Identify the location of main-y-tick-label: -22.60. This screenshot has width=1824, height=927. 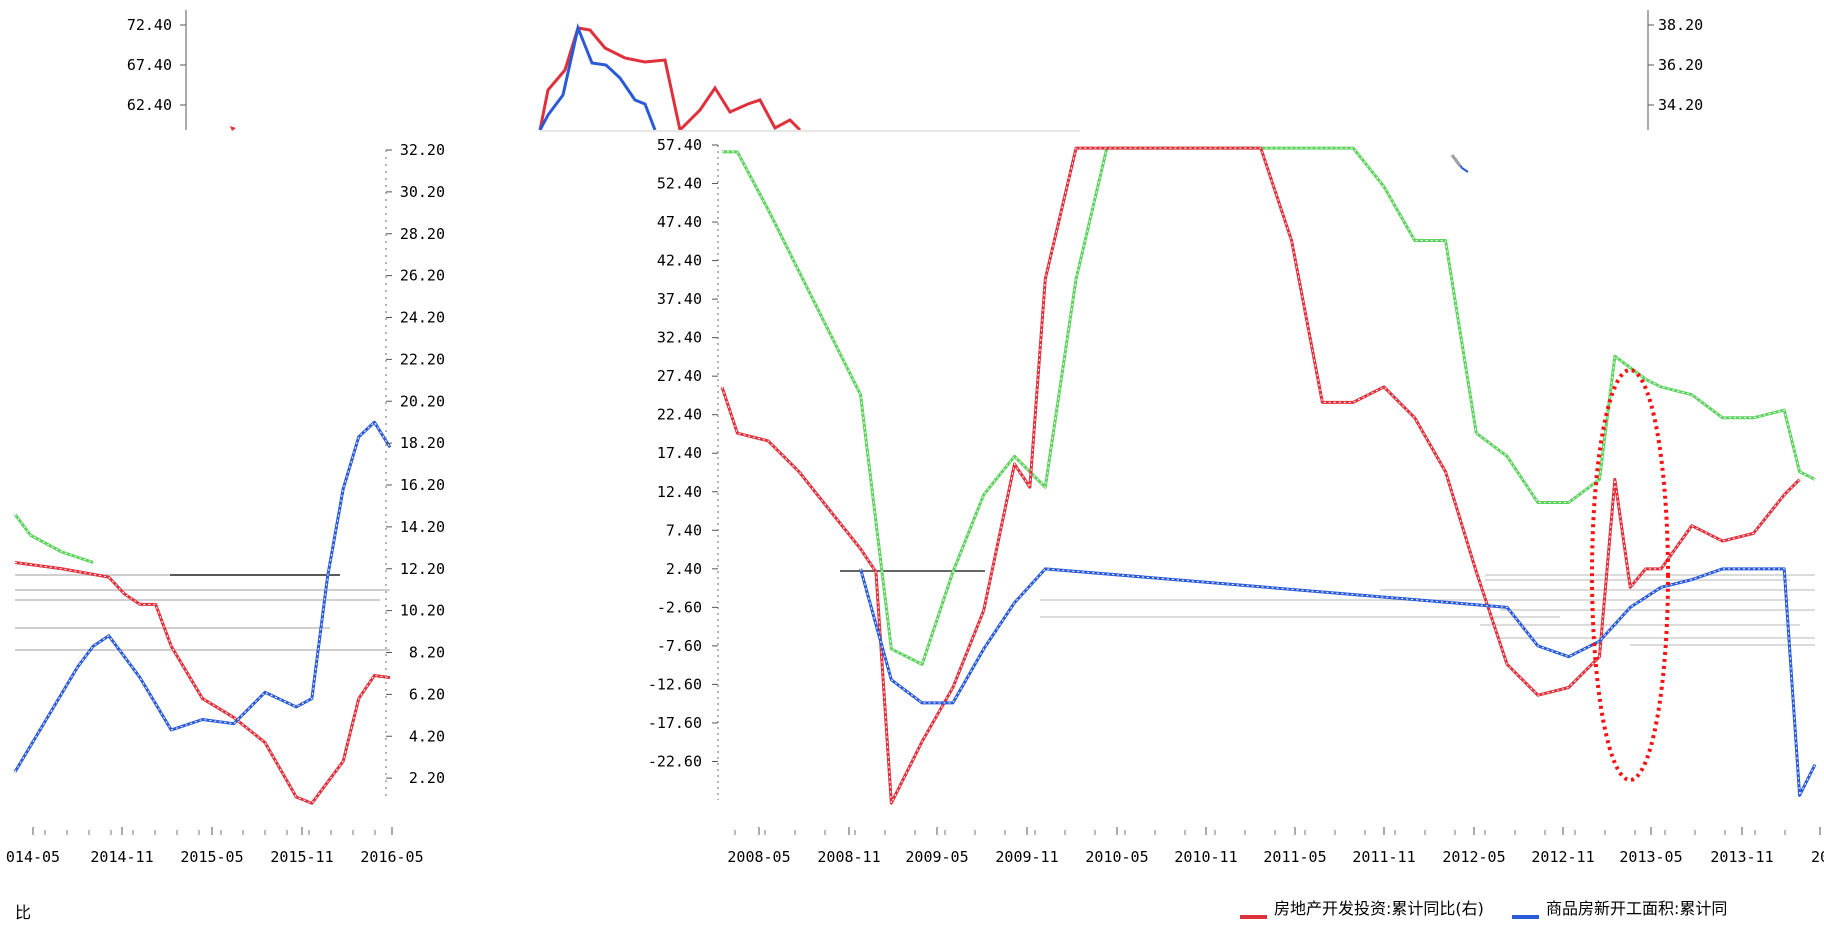
(675, 761).